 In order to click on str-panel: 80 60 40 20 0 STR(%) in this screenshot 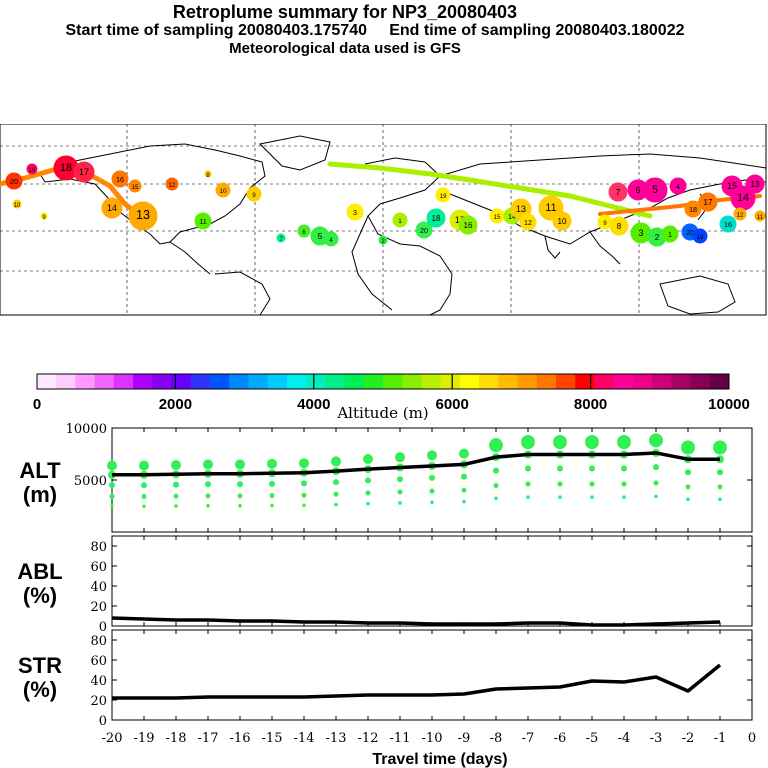, I will do `click(385, 679)`.